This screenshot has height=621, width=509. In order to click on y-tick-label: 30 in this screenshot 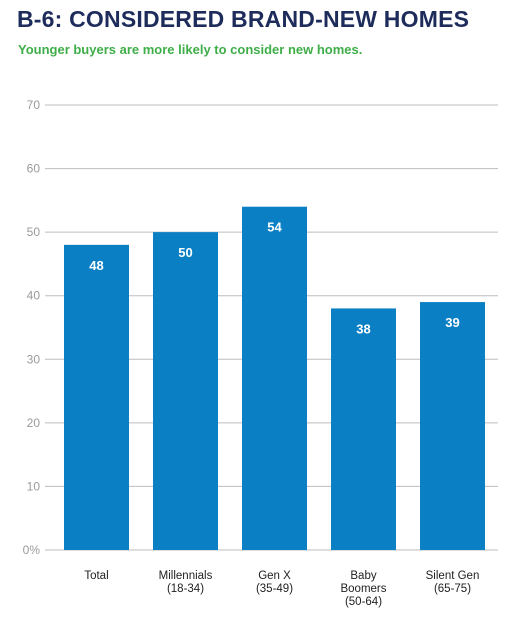, I will do `click(34, 359)`.